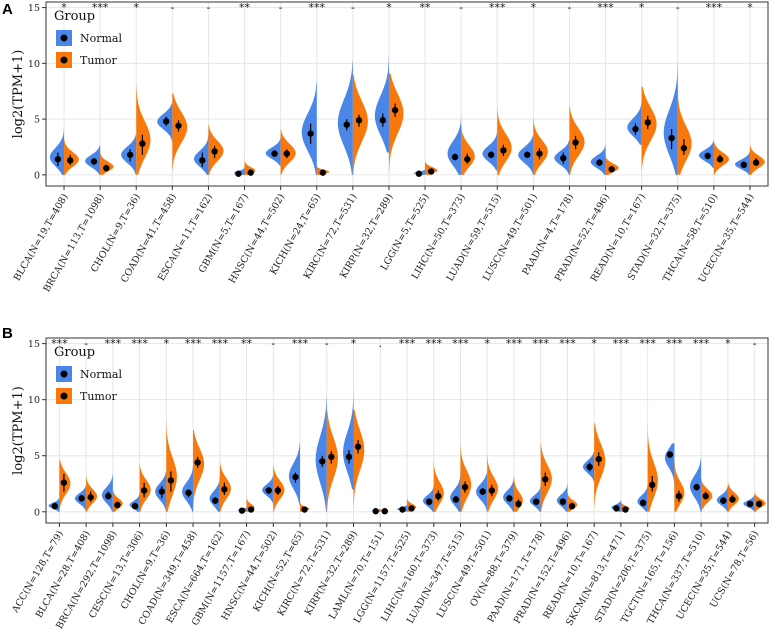  Describe the element at coordinates (74, 352) in the screenshot. I see `legend-title: Group` at that location.